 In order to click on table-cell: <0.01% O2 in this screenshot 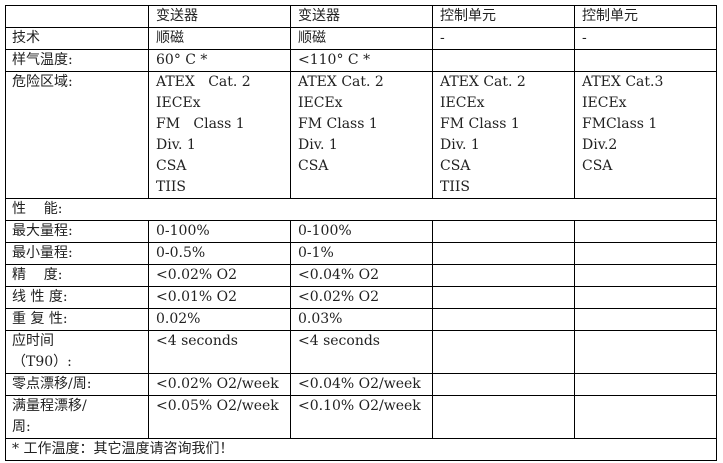, I will do `click(219, 297)`.